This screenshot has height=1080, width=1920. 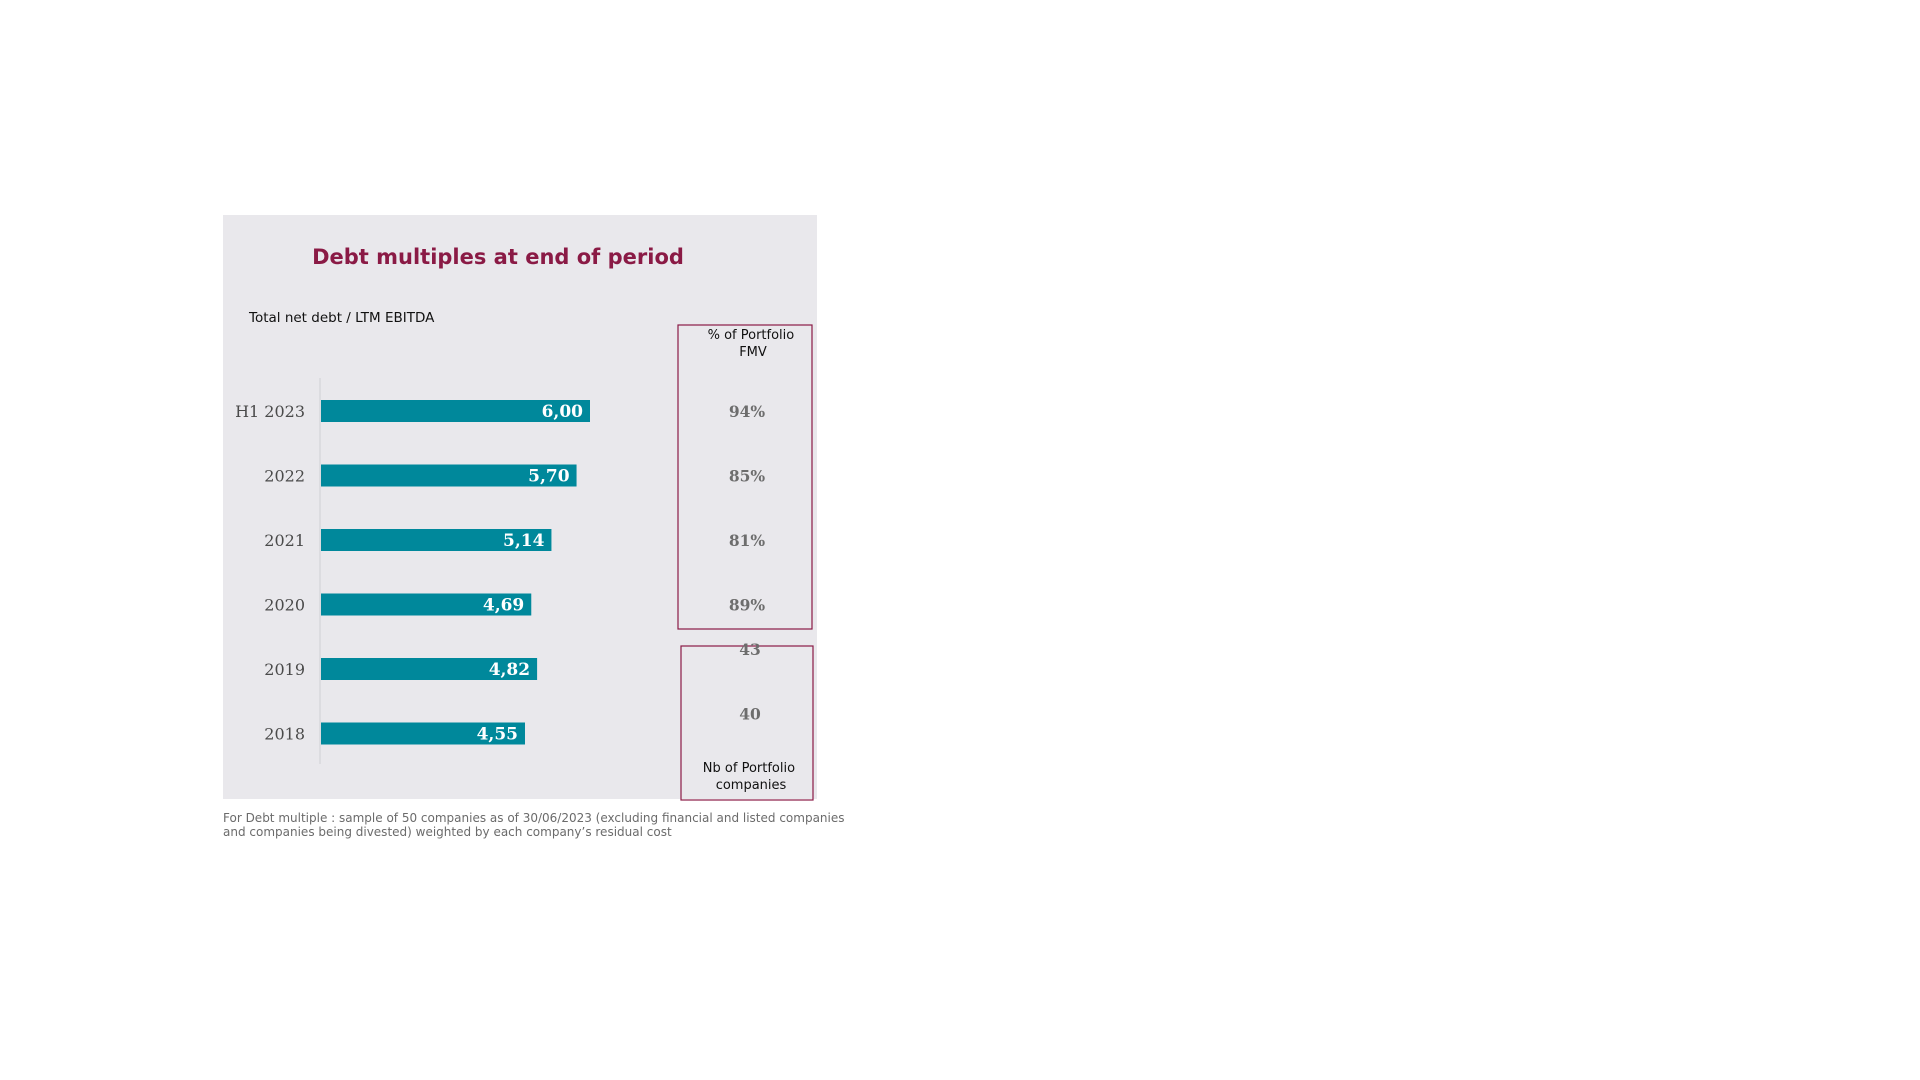 I want to click on chart-title: Debt multiples at end of period, so click(x=498, y=257).